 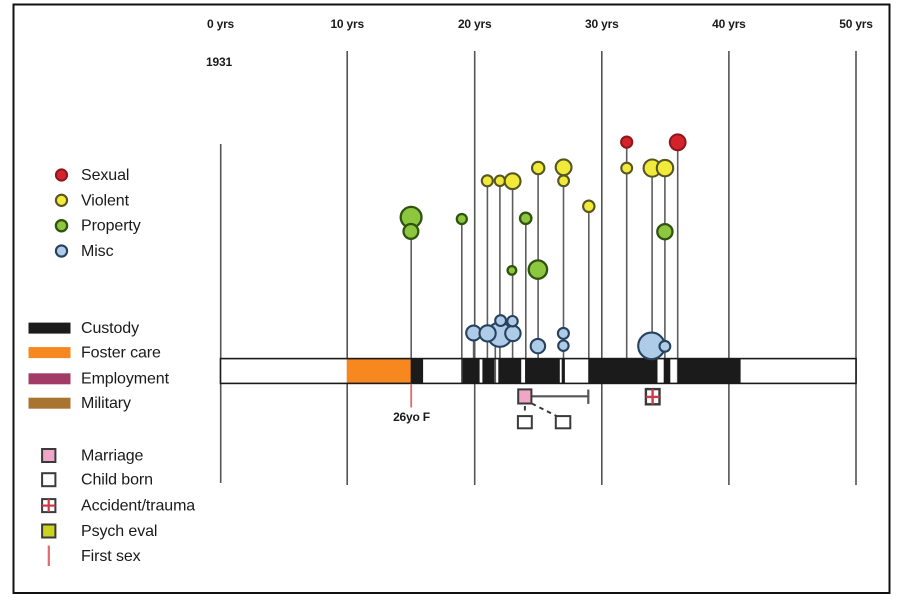 What do you see at coordinates (221, 24) in the screenshot?
I see `svg-text: 0 yrs` at bounding box center [221, 24].